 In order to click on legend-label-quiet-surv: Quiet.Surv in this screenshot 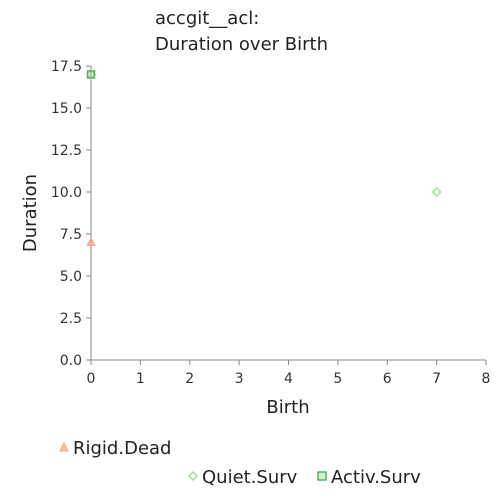, I will do `click(250, 477)`.